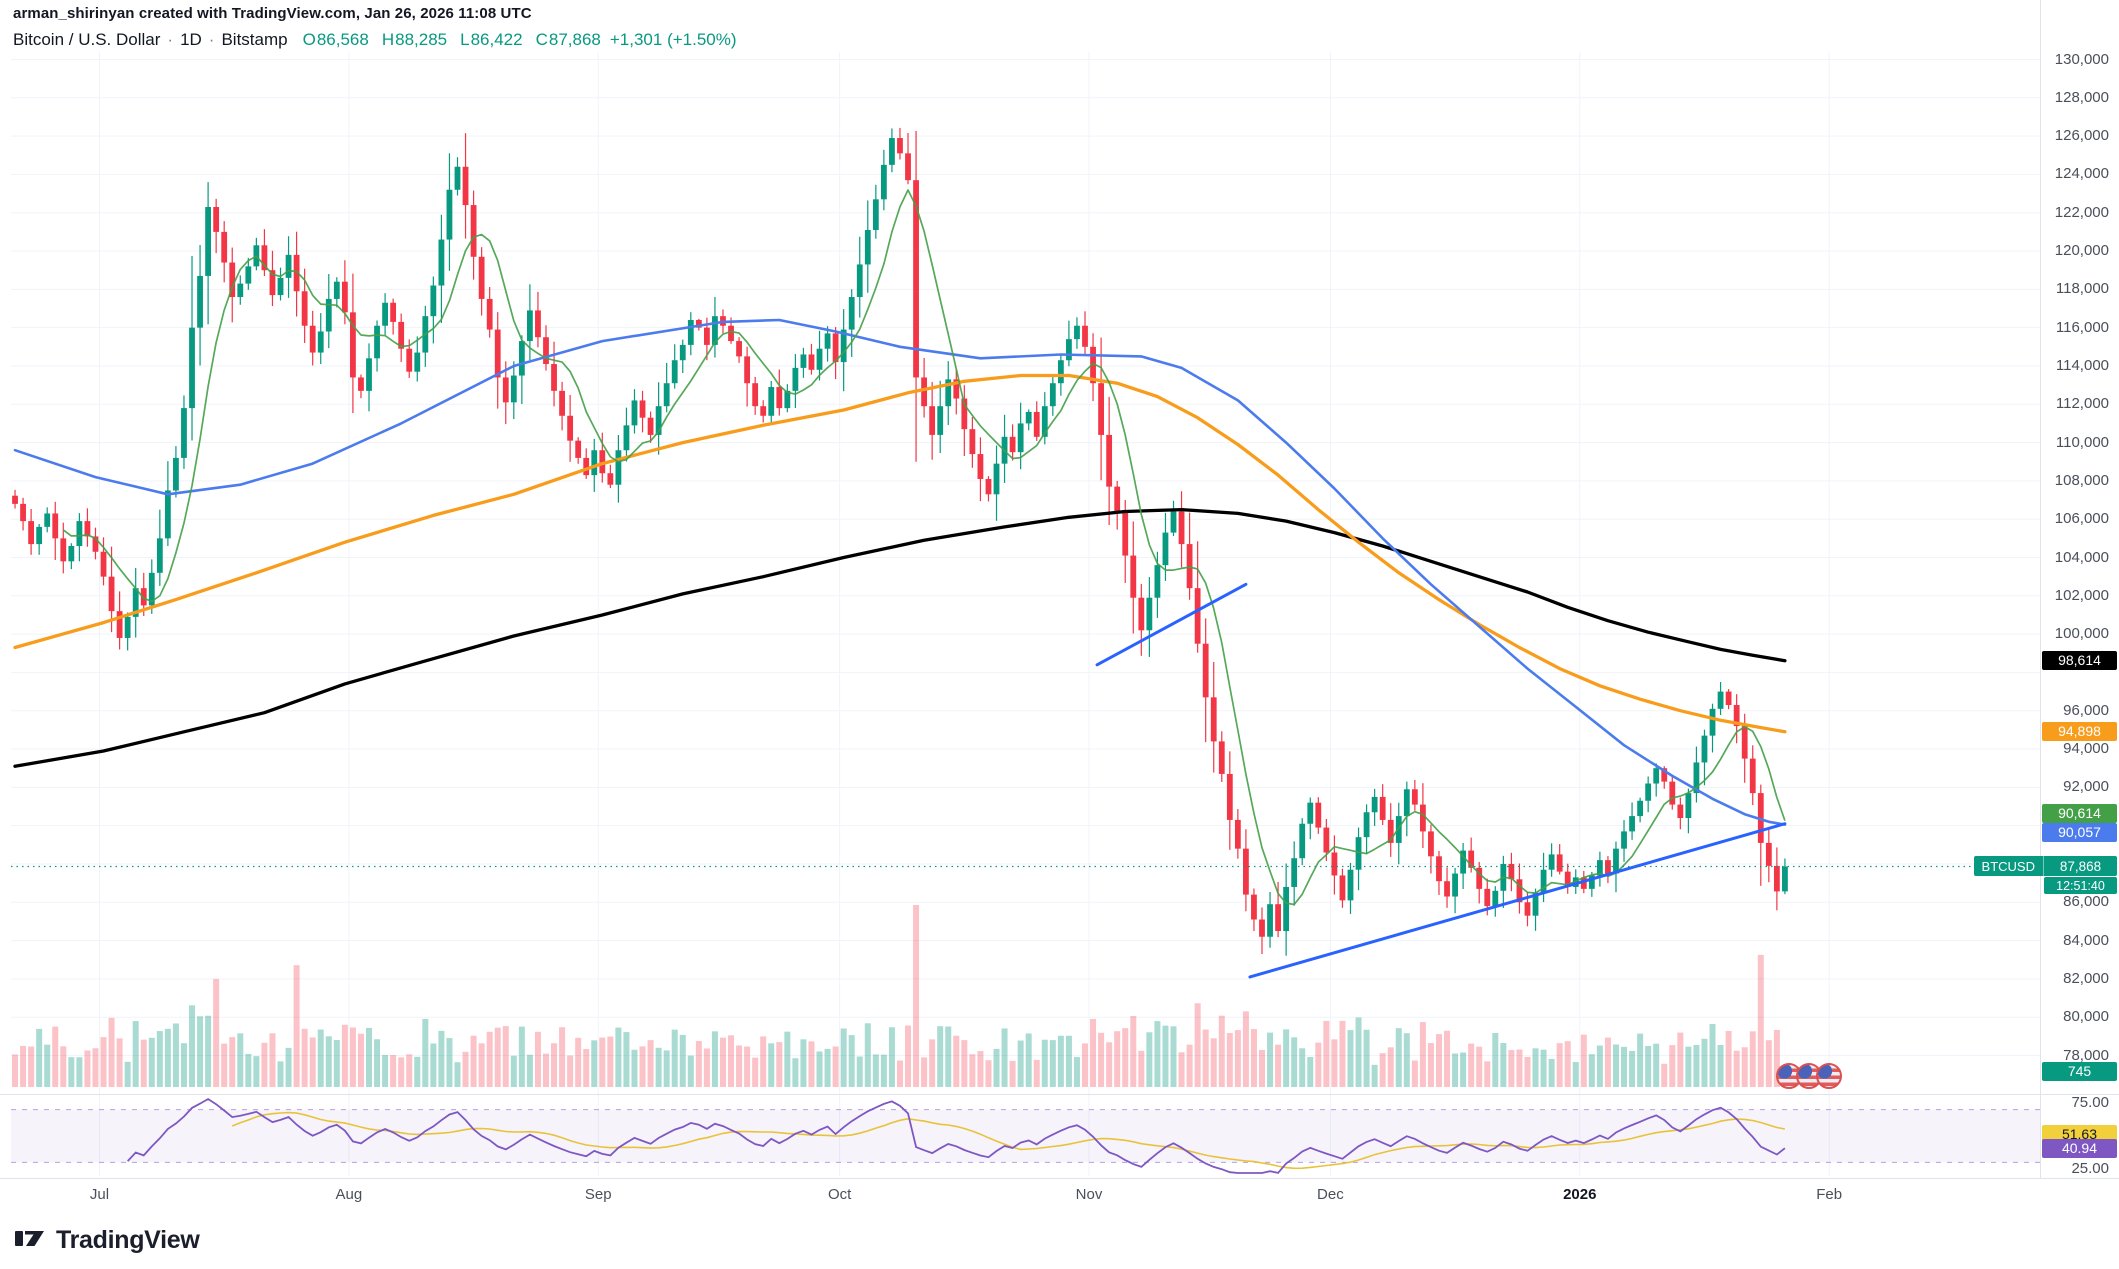 This screenshot has height=1269, width=2119. I want to click on ma-100-price-label: 94,898, so click(2079, 732).